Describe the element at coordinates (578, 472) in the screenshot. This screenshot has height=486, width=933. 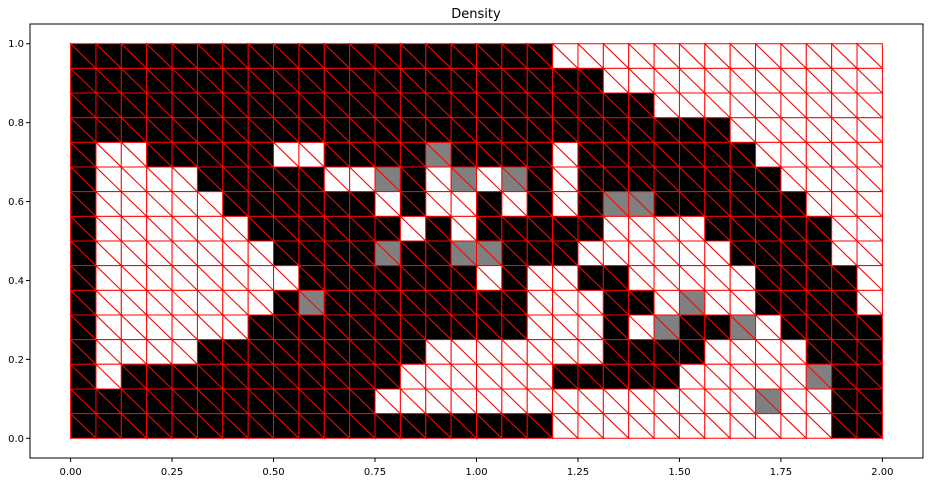
I see `x-tick-label: 1.25` at that location.